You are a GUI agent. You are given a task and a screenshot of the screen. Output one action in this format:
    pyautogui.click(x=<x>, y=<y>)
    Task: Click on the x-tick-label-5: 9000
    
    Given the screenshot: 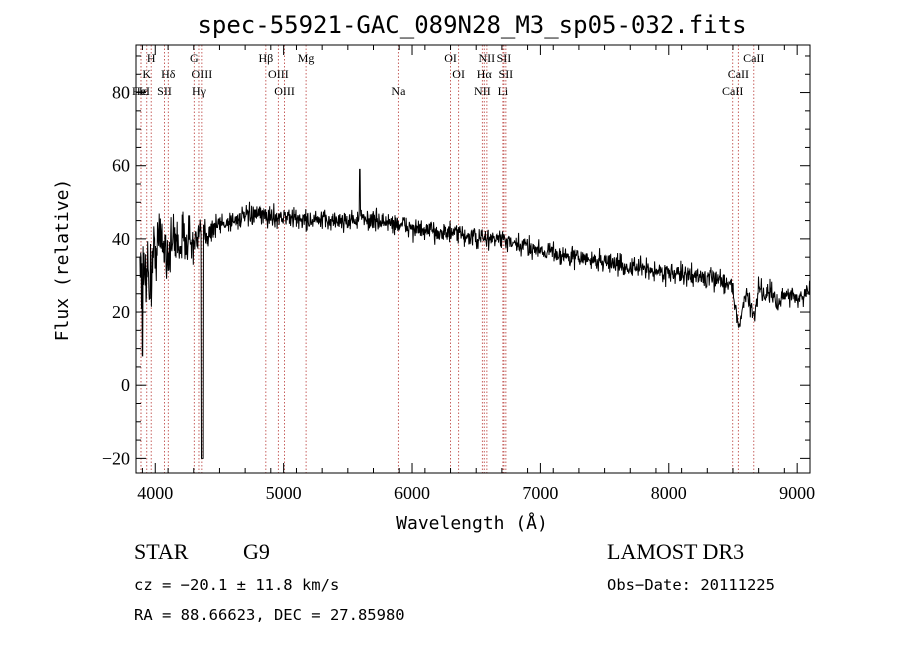 What is the action you would take?
    pyautogui.click(x=797, y=493)
    